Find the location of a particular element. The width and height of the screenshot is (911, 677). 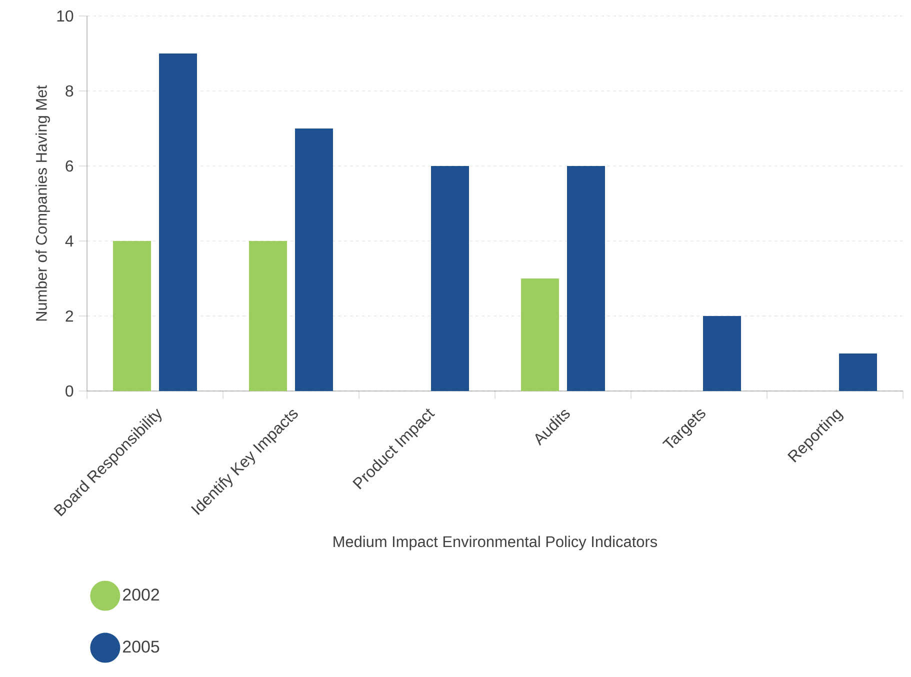

y-axis-title: Number of Companies Having Met is located at coordinates (43, 203).